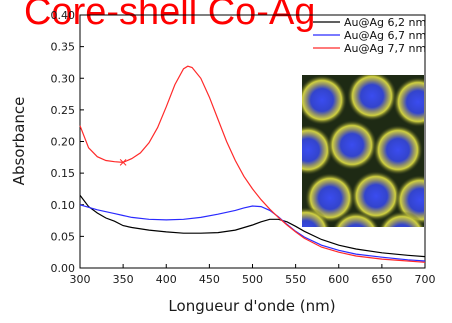 The height and width of the screenshot is (323, 452). What do you see at coordinates (123, 162) in the screenshot?
I see `series-marker` at bounding box center [123, 162].